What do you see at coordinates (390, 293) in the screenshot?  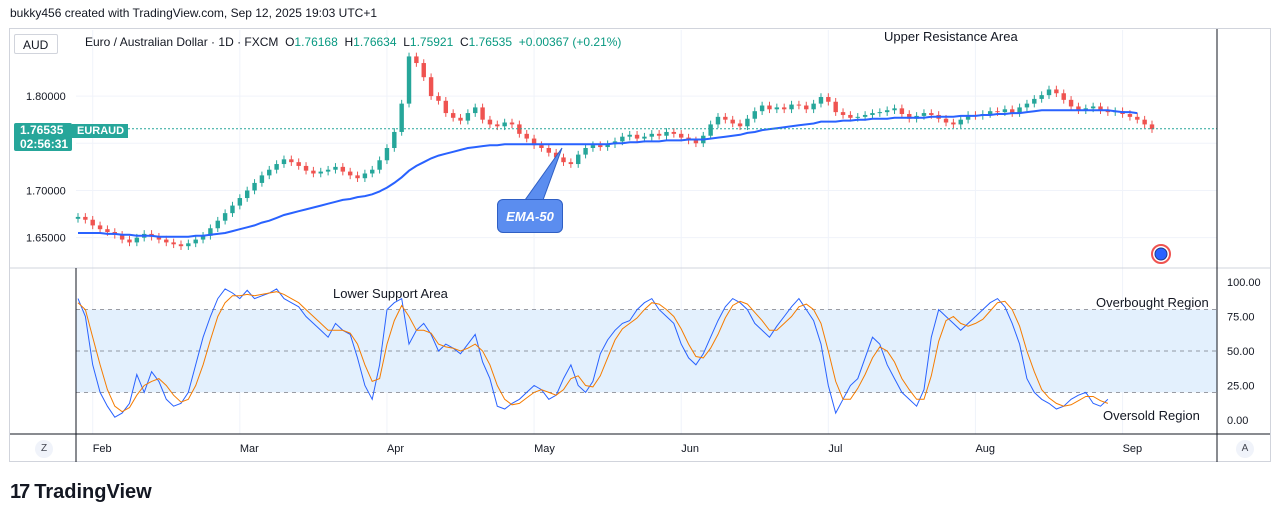 I see `lower-support-label: Lower Support Area` at bounding box center [390, 293].